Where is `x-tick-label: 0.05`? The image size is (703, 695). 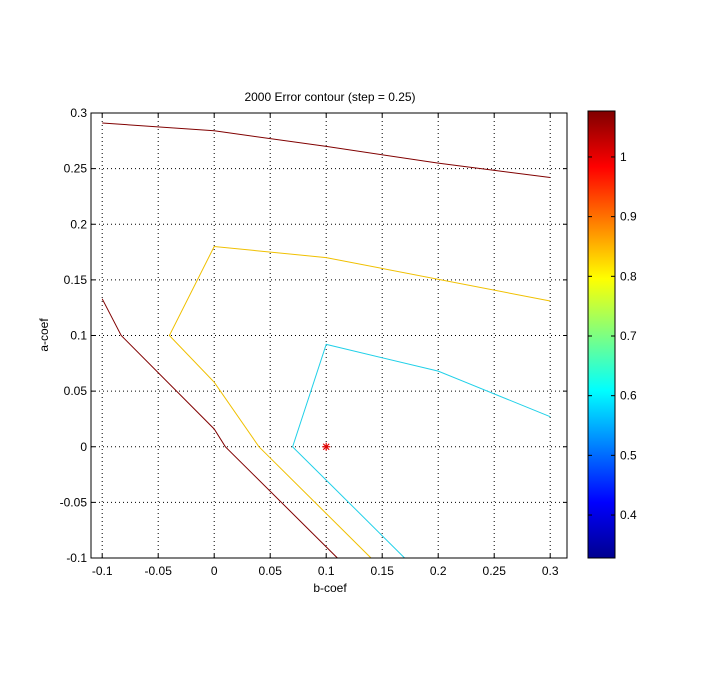
x-tick-label: 0.05 is located at coordinates (271, 571).